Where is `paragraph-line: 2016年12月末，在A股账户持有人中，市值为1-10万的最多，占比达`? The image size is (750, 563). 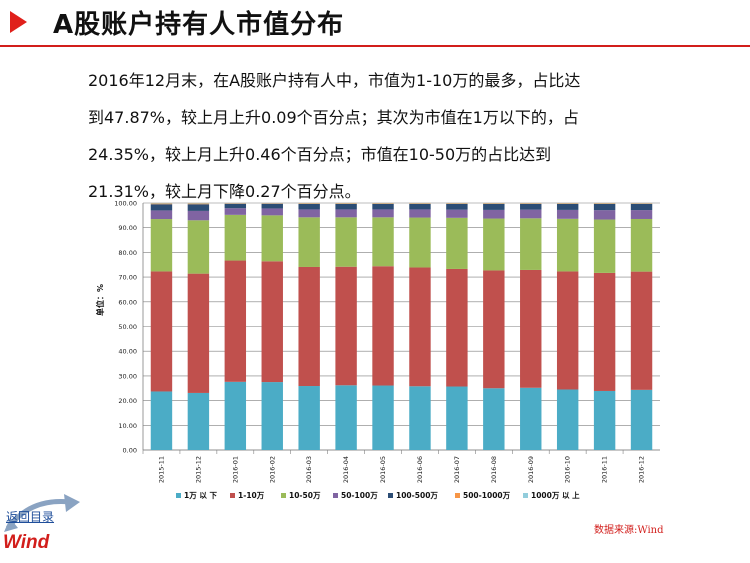
paragraph-line: 2016年12月末，在A股账户持有人中，市值为1-10万的最多，占比达 is located at coordinates (334, 80).